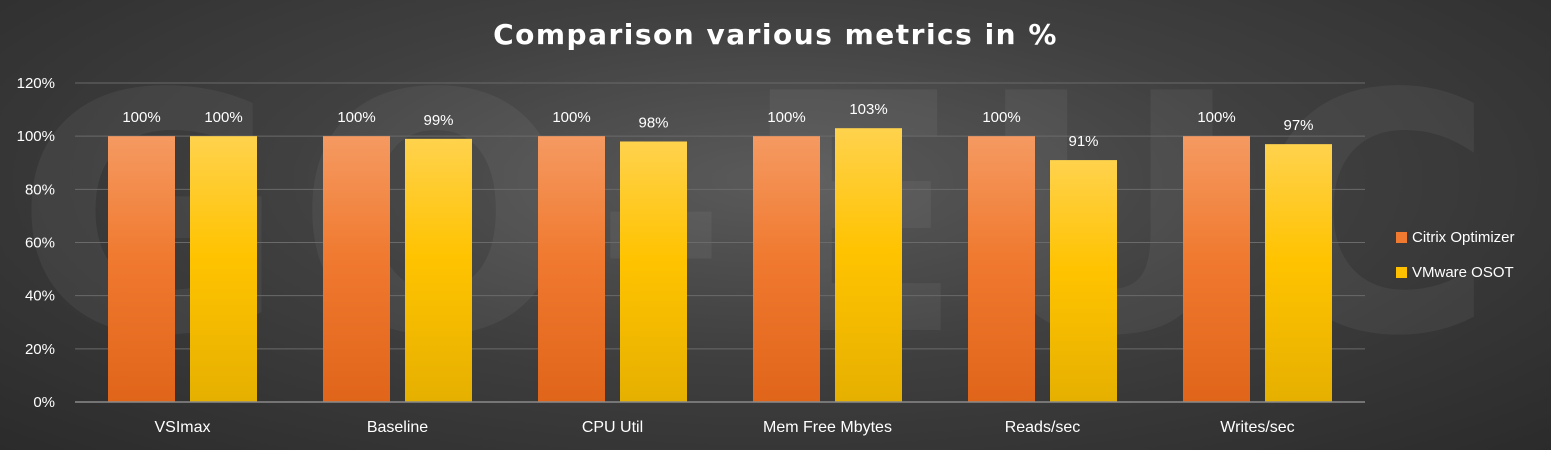 The height and width of the screenshot is (450, 1551). Describe the element at coordinates (612, 427) in the screenshot. I see `x-tick-label: CPU Util` at that location.